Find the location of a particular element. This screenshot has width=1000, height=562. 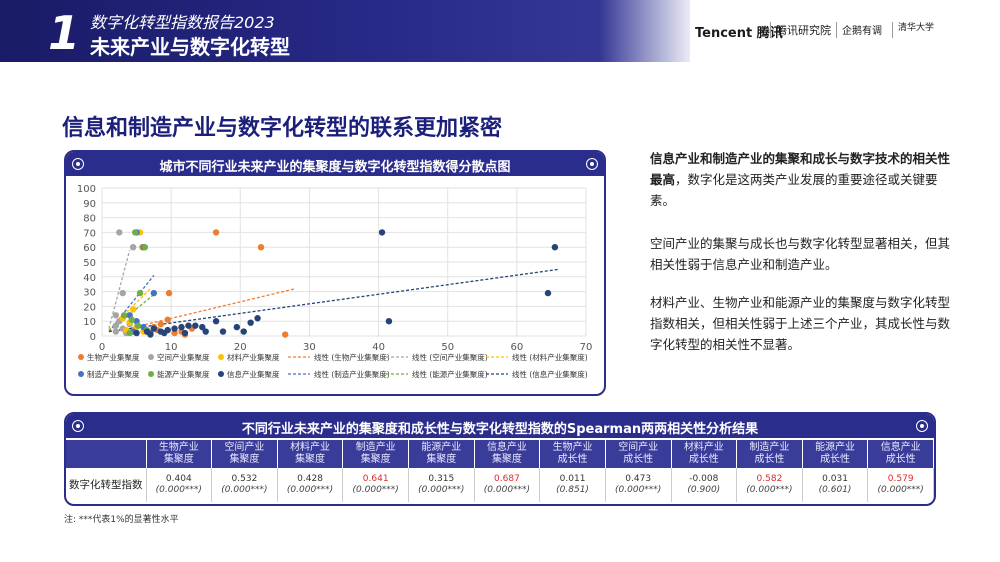

y-tick-label: 50 is located at coordinates (89, 263).